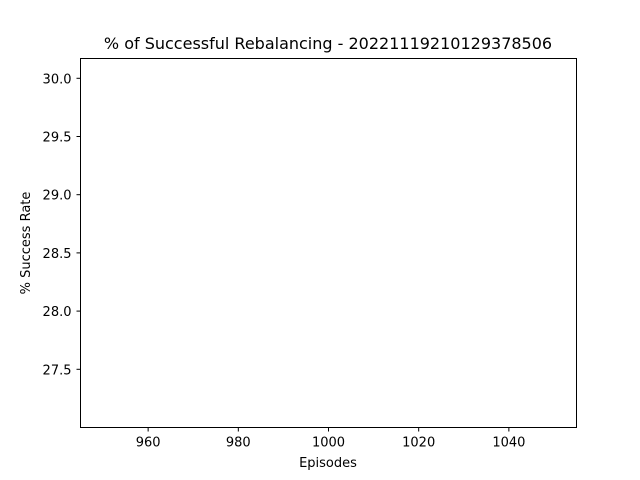  What do you see at coordinates (26, 243) in the screenshot?
I see `y-axis-label: % Success Rate` at bounding box center [26, 243].